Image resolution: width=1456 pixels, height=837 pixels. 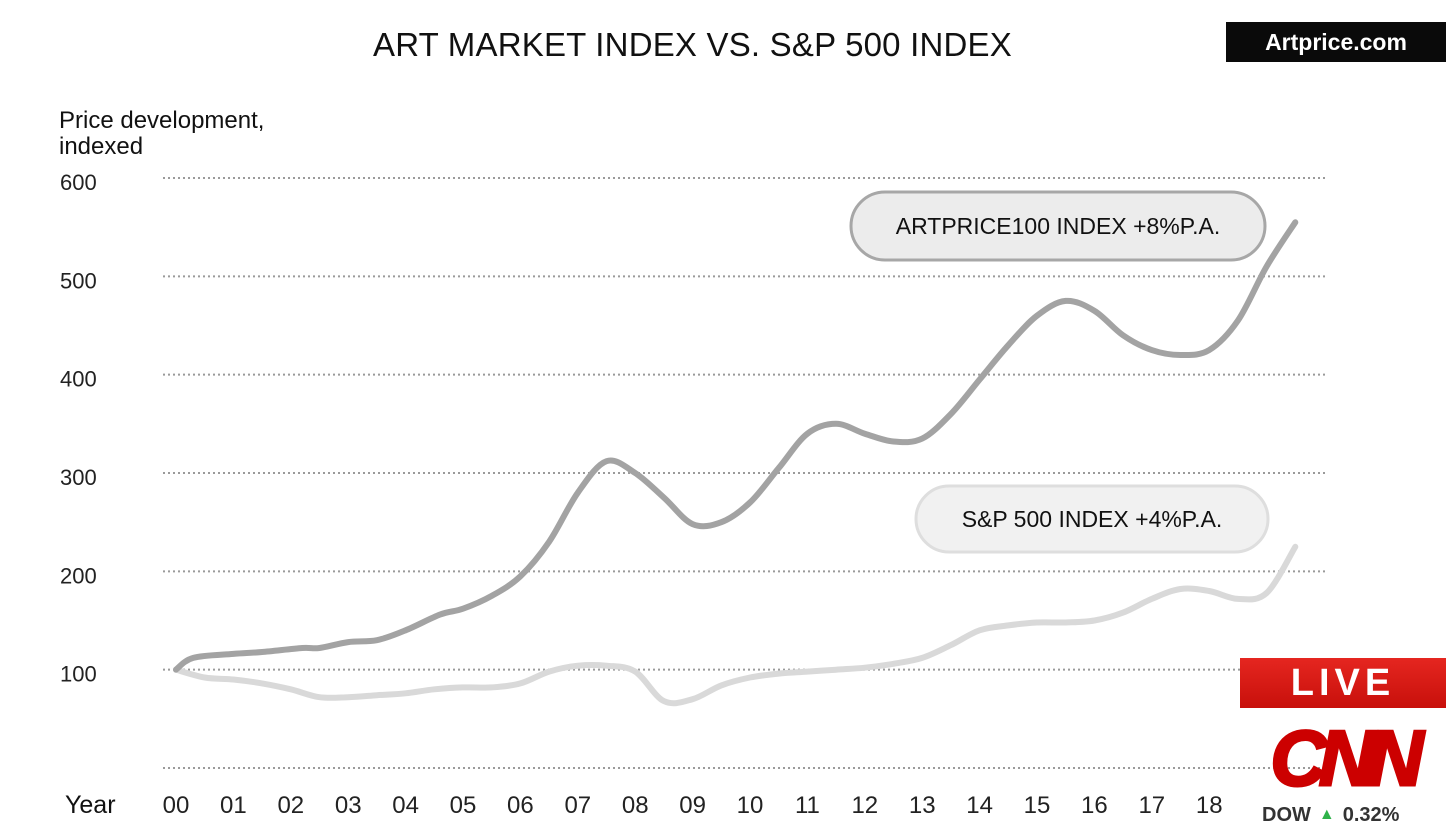 I want to click on y-tick-label: 600, so click(x=78, y=182).